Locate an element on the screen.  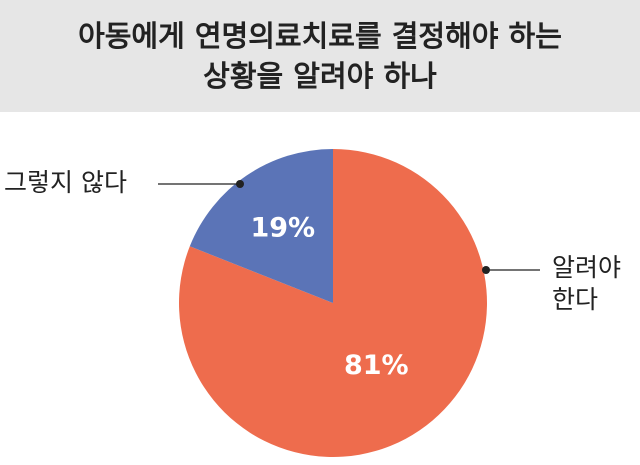
pie-slice is located at coordinates (261, 226).